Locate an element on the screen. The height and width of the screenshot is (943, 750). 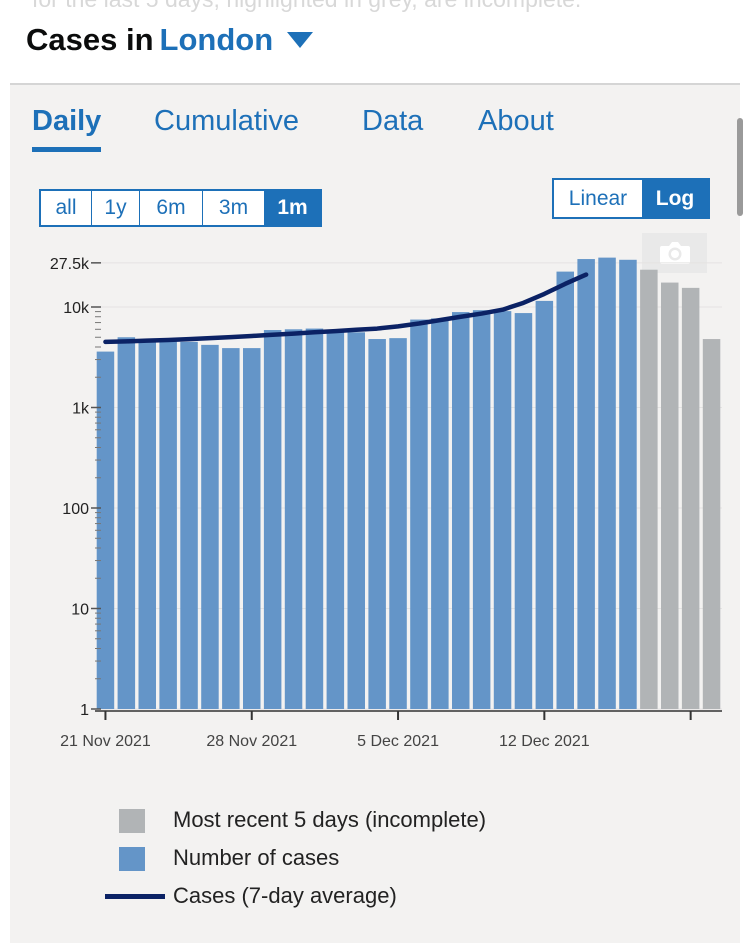
range-3m-button: 3m is located at coordinates (234, 208).